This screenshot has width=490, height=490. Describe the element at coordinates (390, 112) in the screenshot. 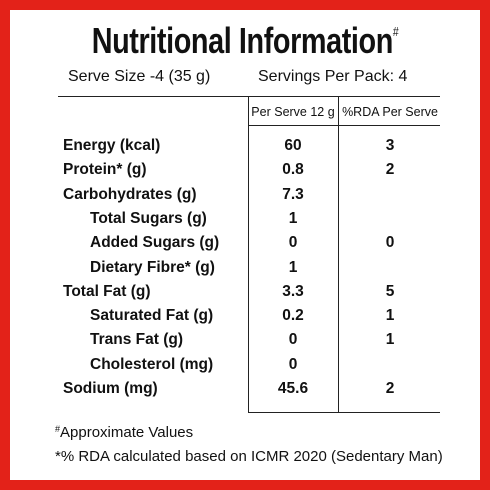

I see `column-header: %RDA Per Serve` at that location.